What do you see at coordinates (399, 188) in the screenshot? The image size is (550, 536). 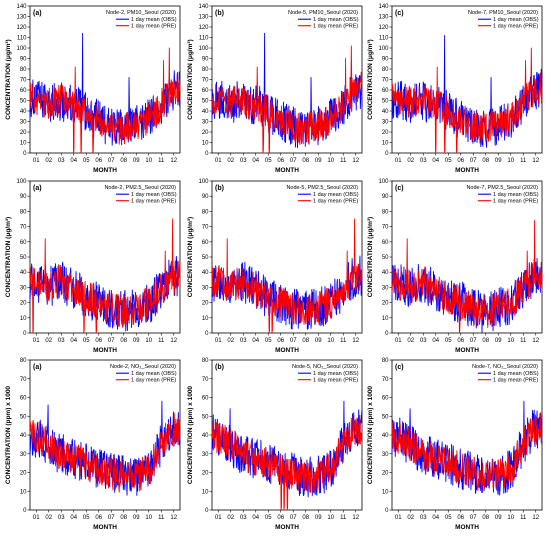 I see `panel-label: (c)` at bounding box center [399, 188].